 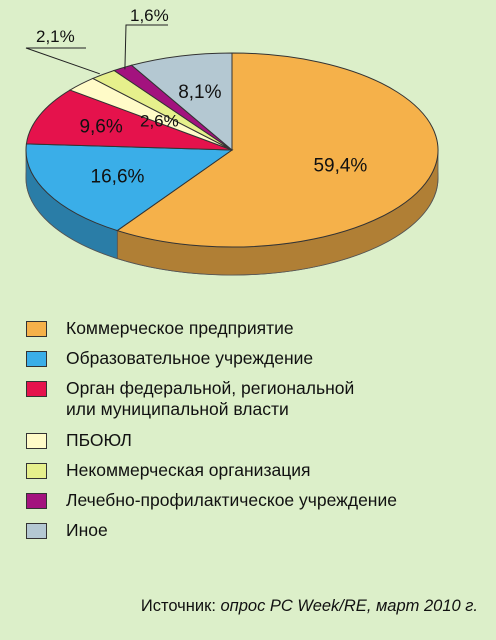 What do you see at coordinates (99, 440) in the screenshot?
I see `legend-label: ПБОЮЛ` at bounding box center [99, 440].